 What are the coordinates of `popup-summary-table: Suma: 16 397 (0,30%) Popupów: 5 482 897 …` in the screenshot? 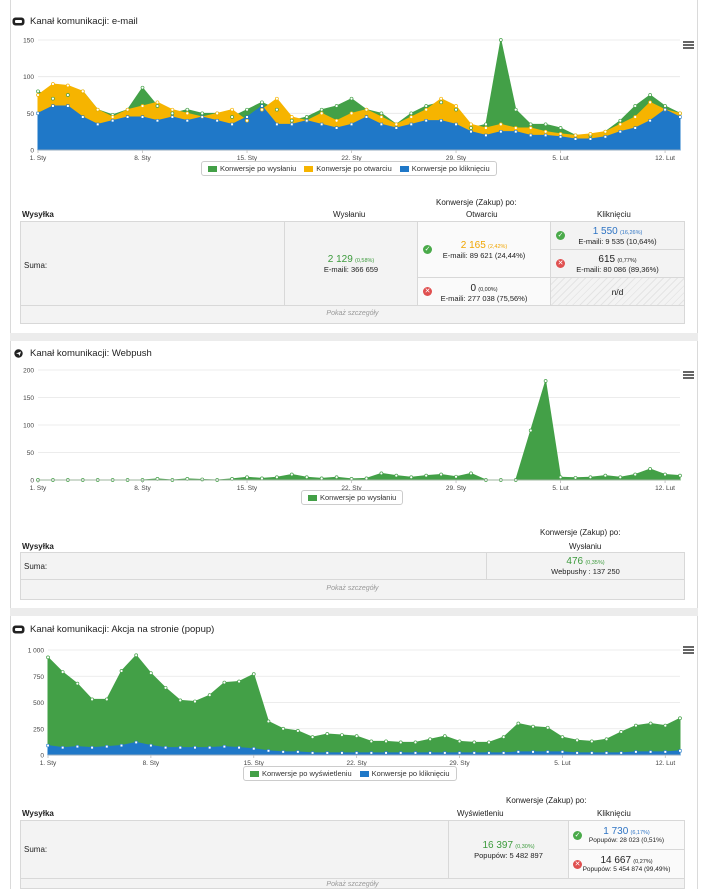 It's located at (352, 854).